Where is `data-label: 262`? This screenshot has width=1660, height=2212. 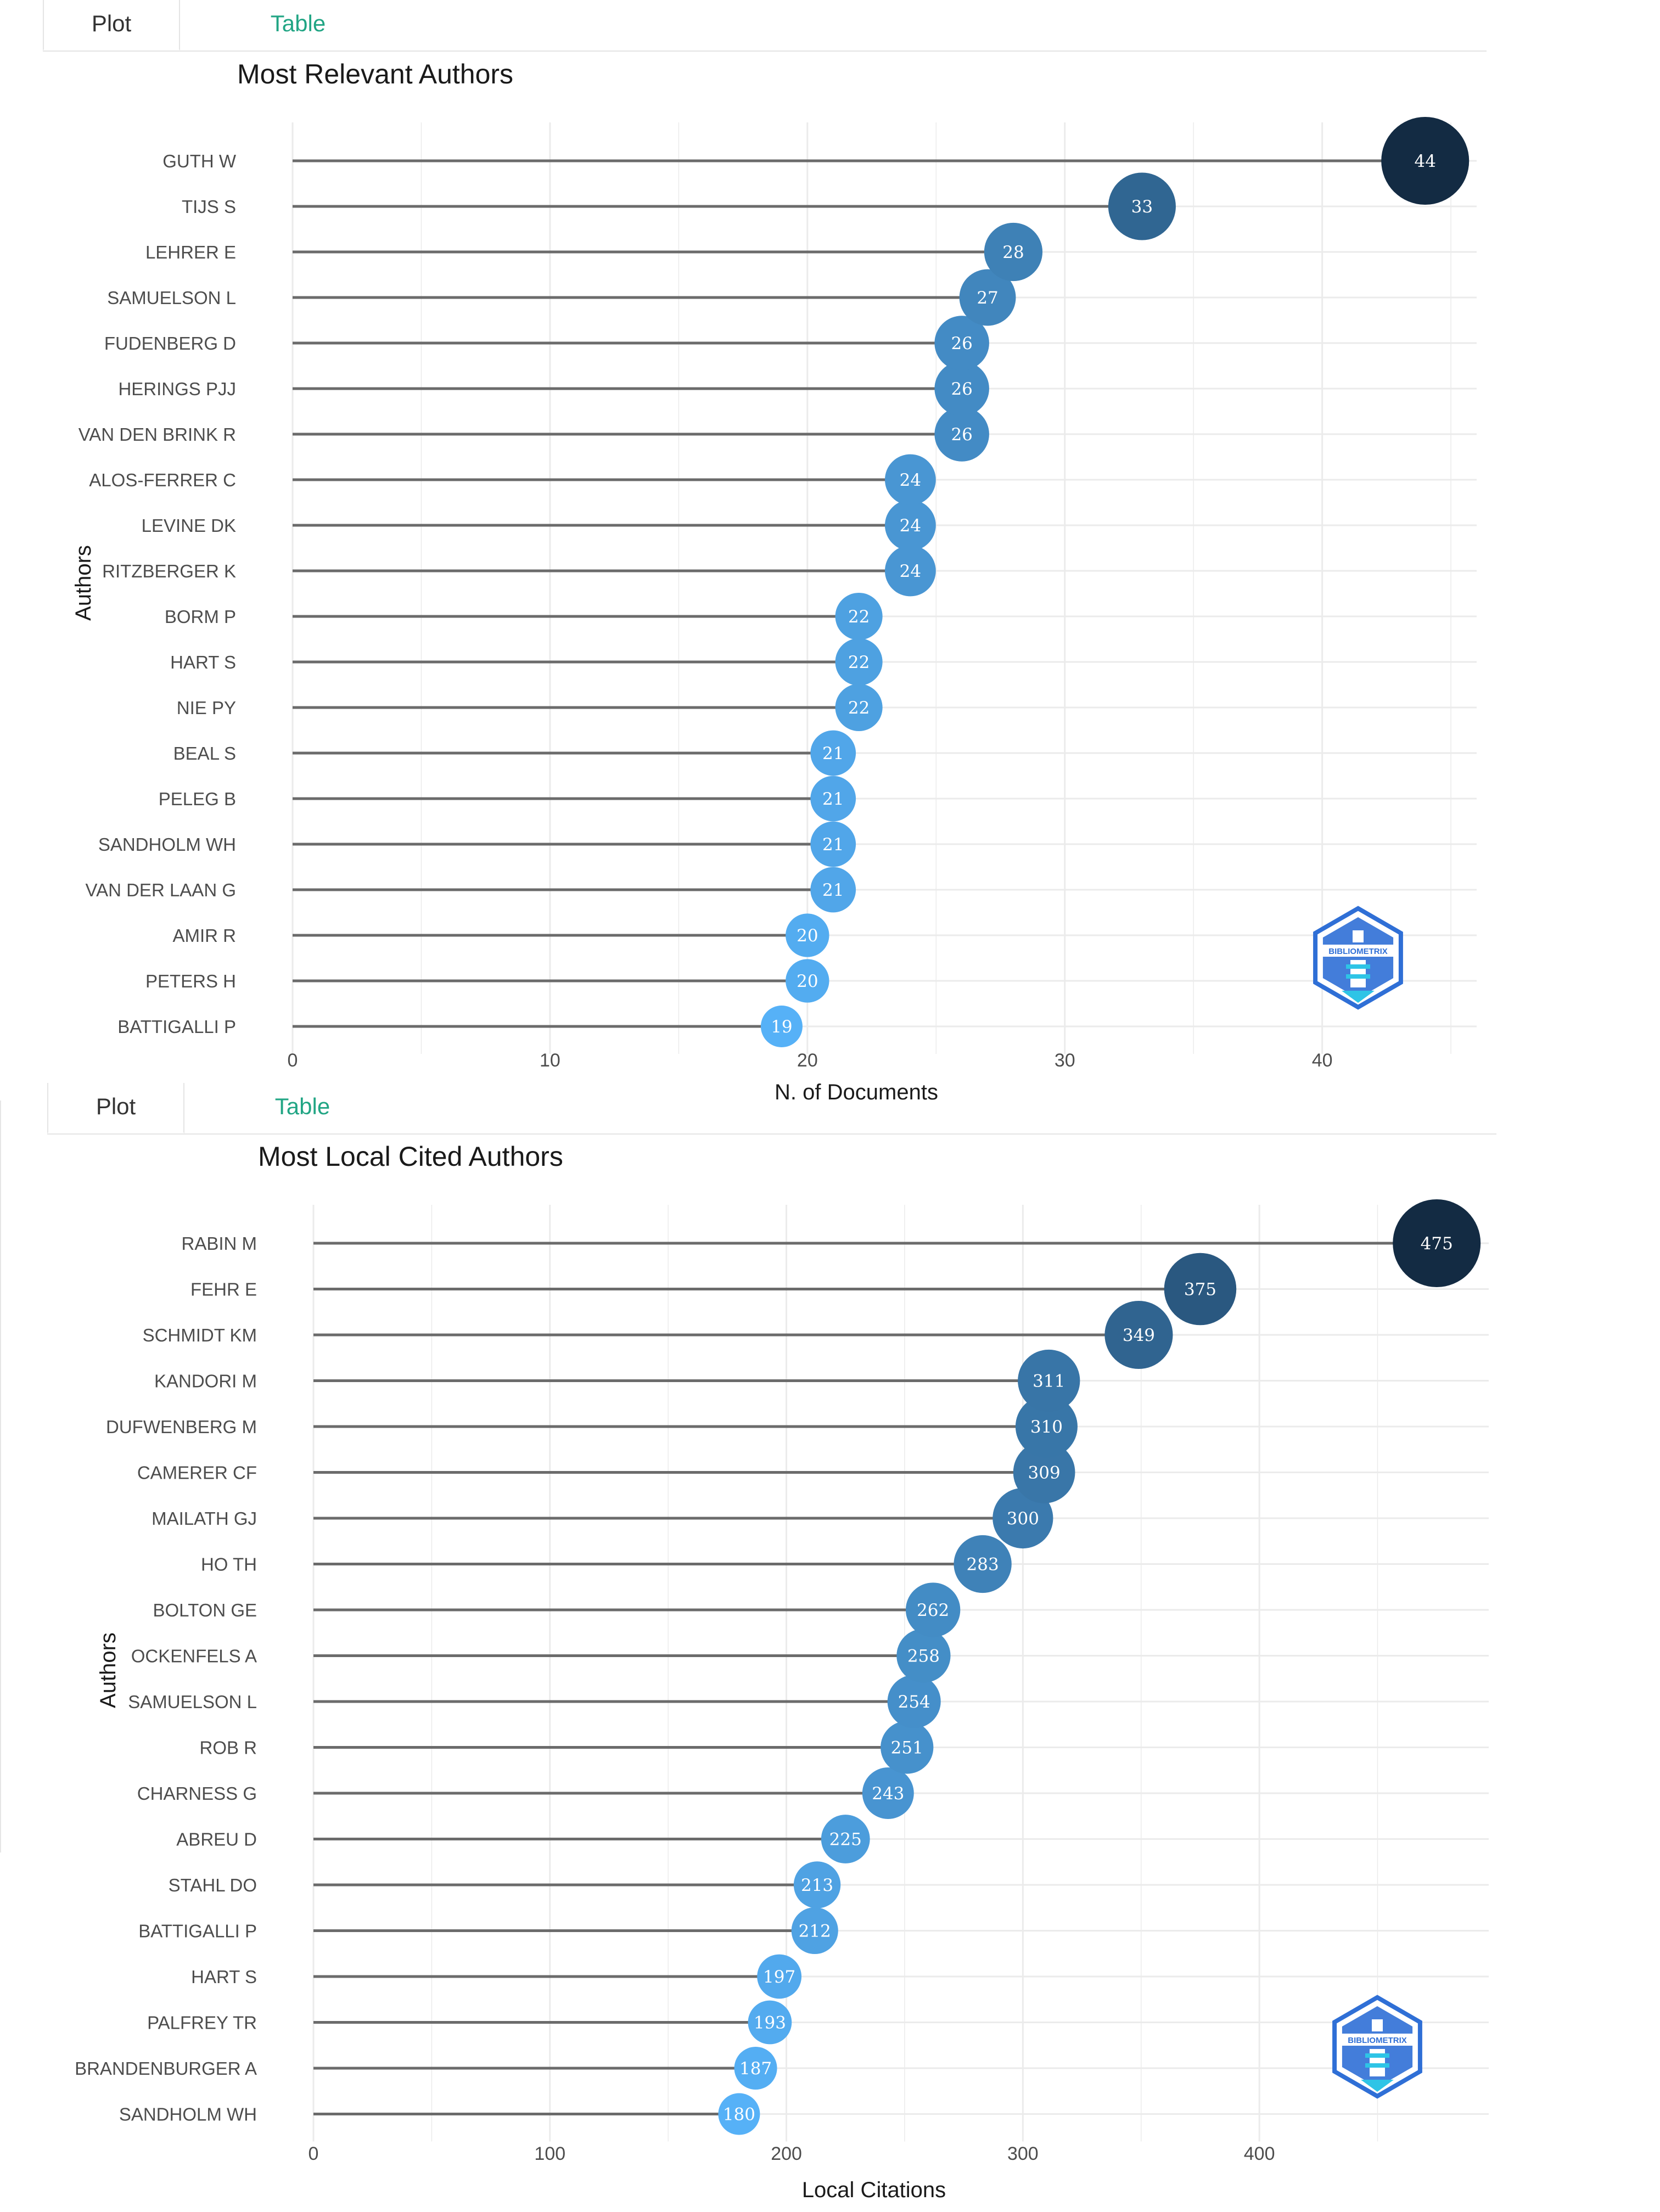 data-label: 262 is located at coordinates (933, 1610).